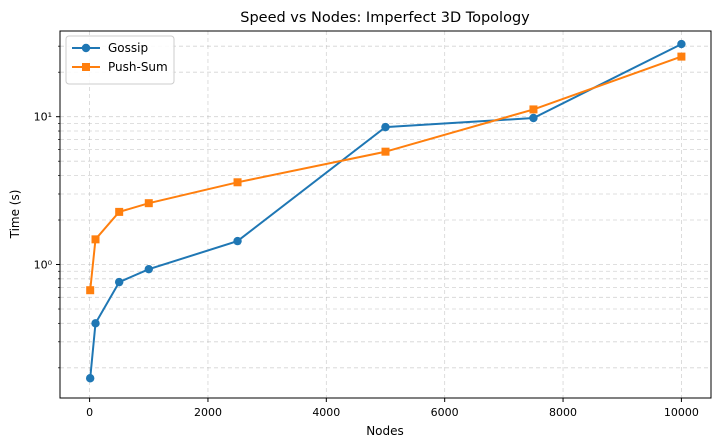 This screenshot has height=447, width=720. Describe the element at coordinates (385, 431) in the screenshot. I see `x-axis-label: Nodes` at that location.